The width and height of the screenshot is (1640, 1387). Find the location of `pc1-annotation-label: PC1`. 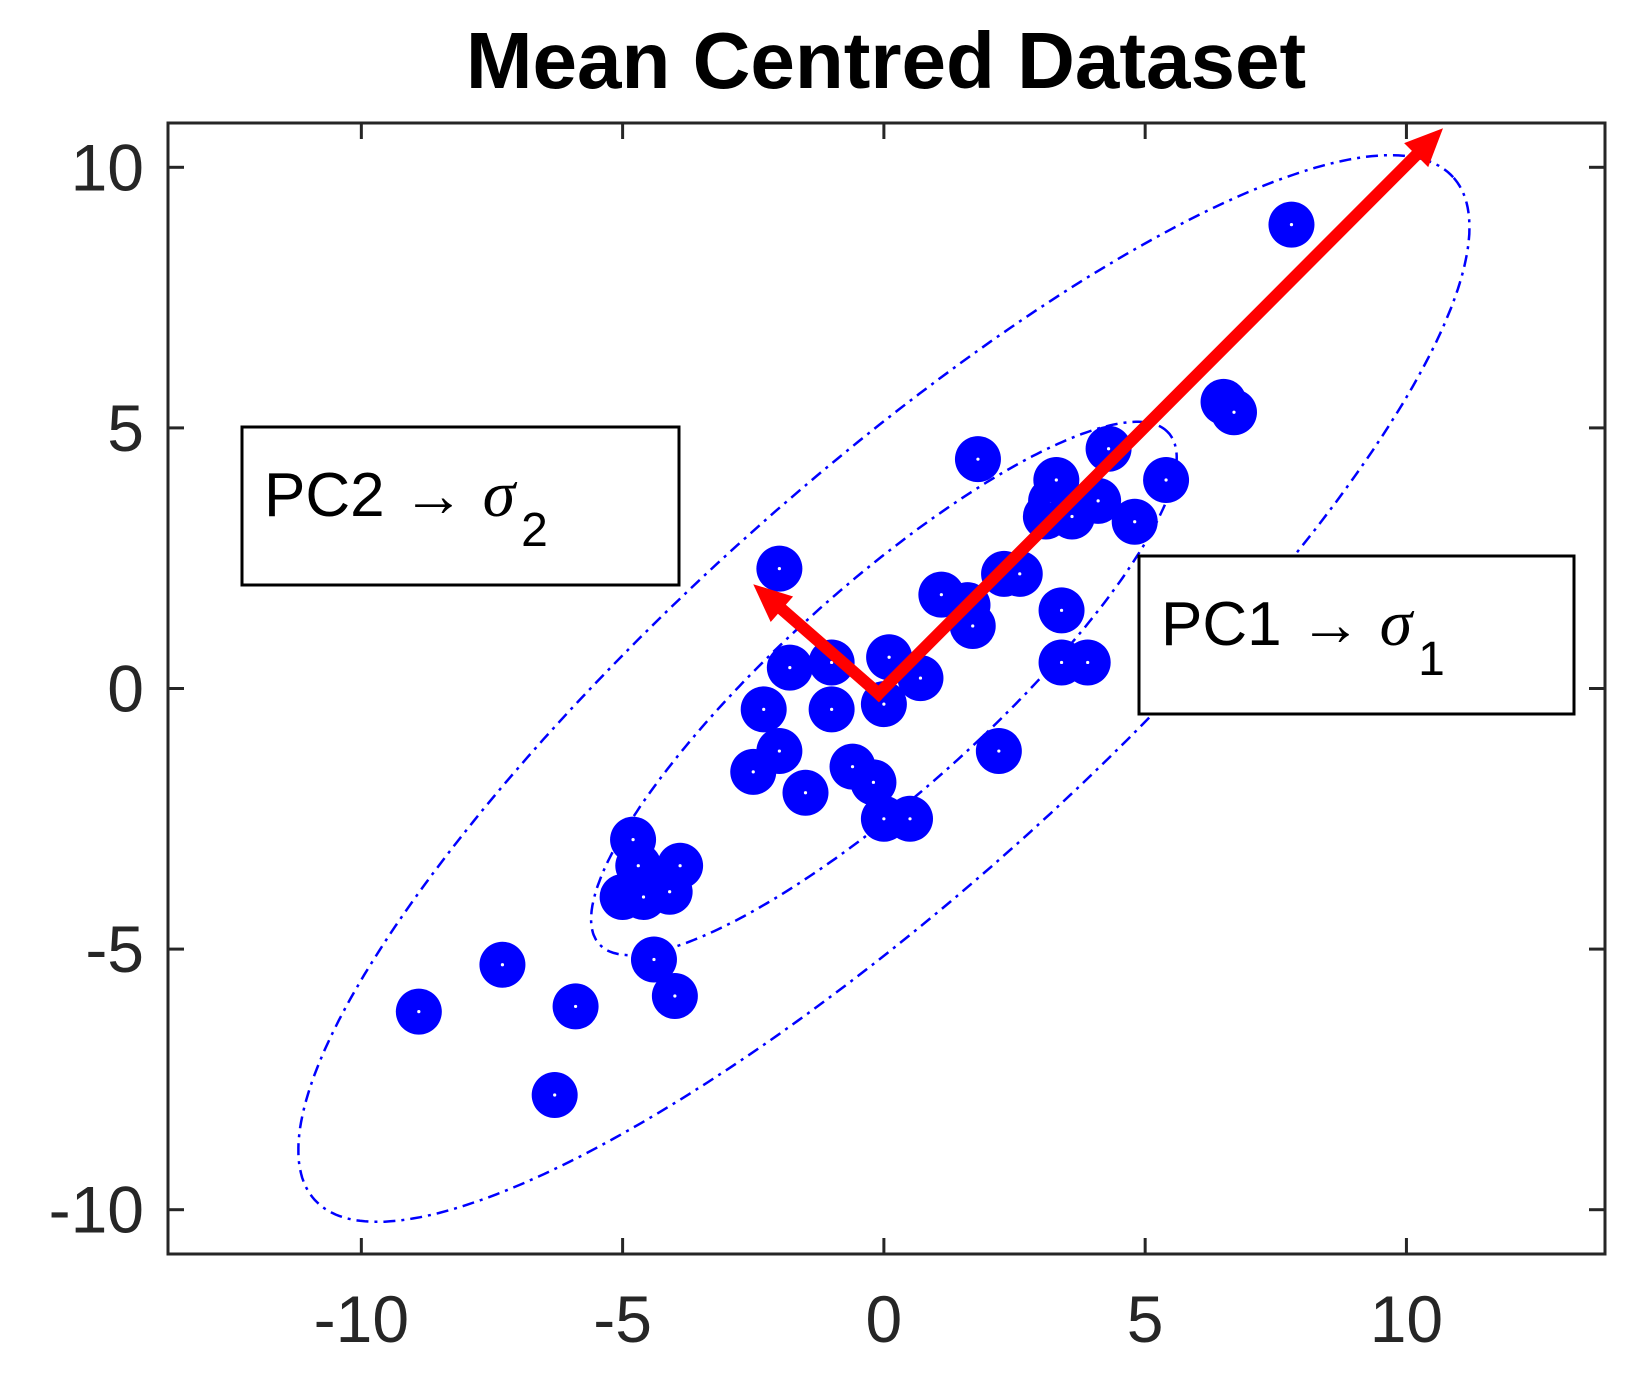

pc1-annotation-label: PC1 is located at coordinates (1221, 624).